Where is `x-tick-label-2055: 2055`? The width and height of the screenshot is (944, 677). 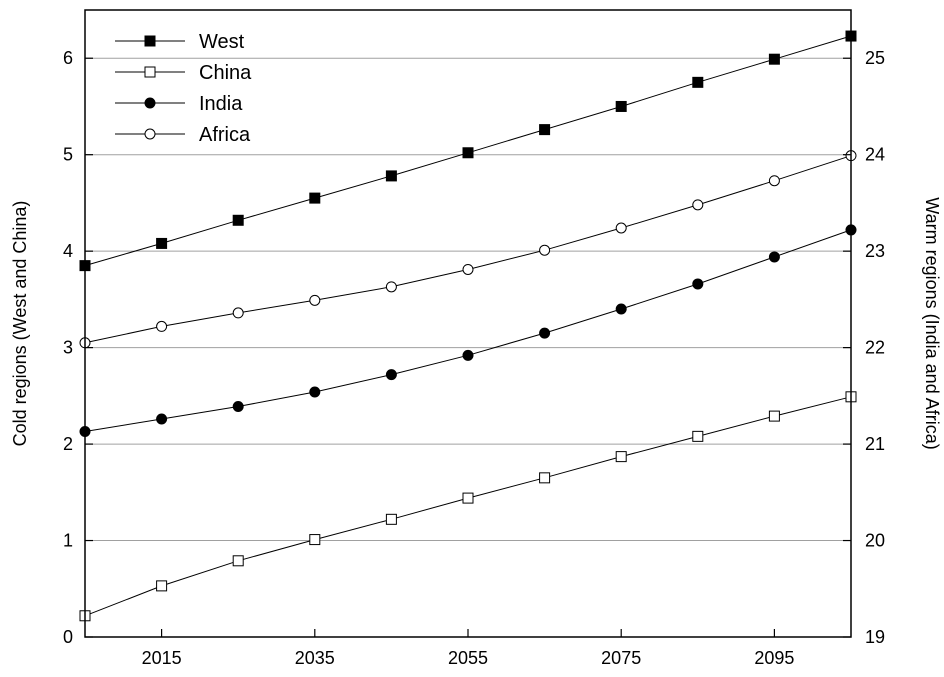
x-tick-label-2055: 2055 is located at coordinates (468, 658).